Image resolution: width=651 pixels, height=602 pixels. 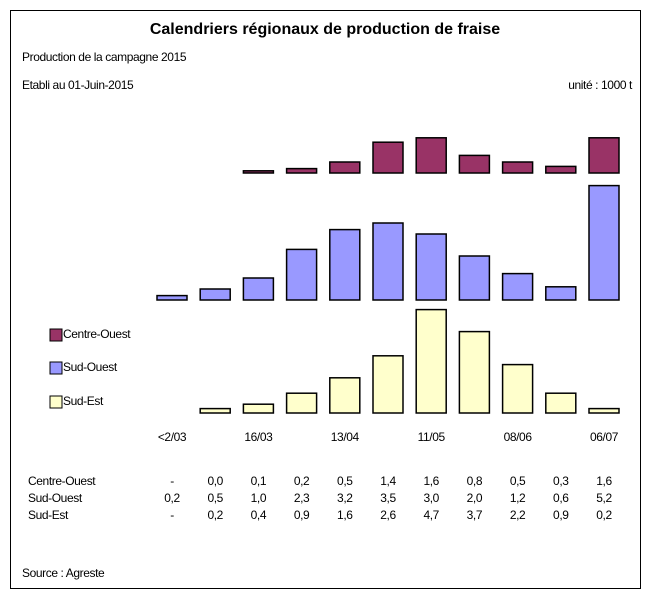 What do you see at coordinates (475, 515) in the screenshot?
I see `value-label: 3,7` at bounding box center [475, 515].